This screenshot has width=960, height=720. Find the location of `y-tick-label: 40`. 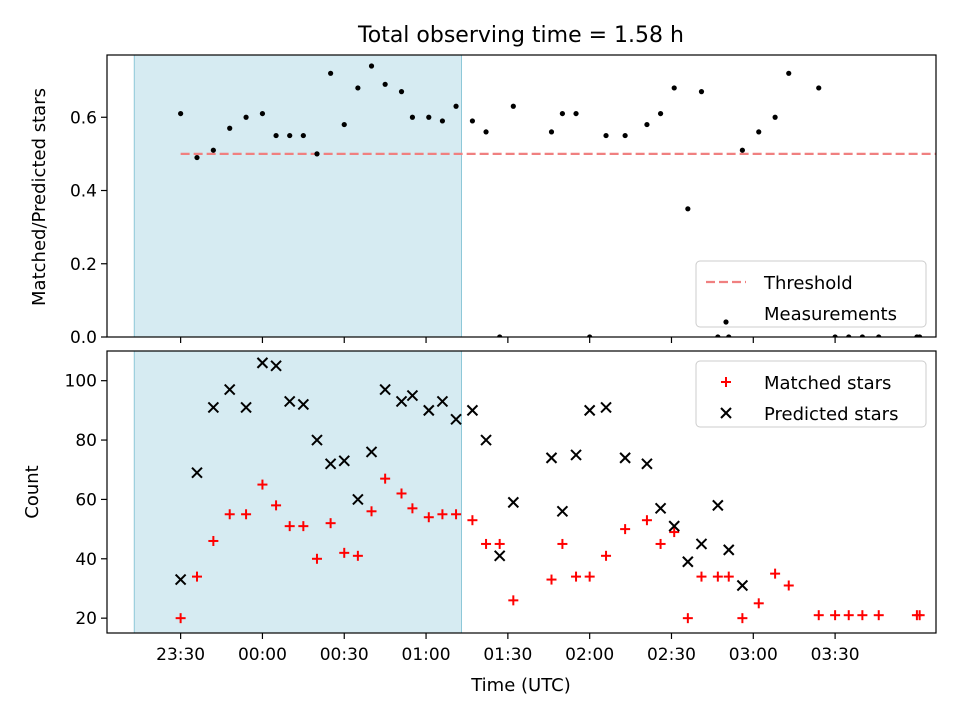

y-tick-label: 40 is located at coordinates (86, 560).